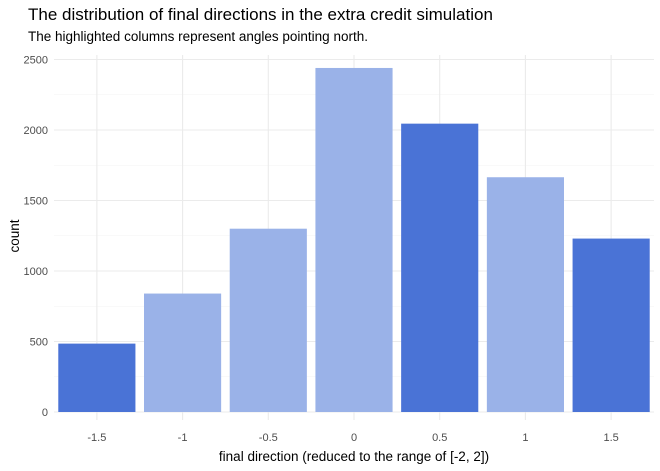  Describe the element at coordinates (96, 438) in the screenshot. I see `x-tick-label: -1.5` at that location.